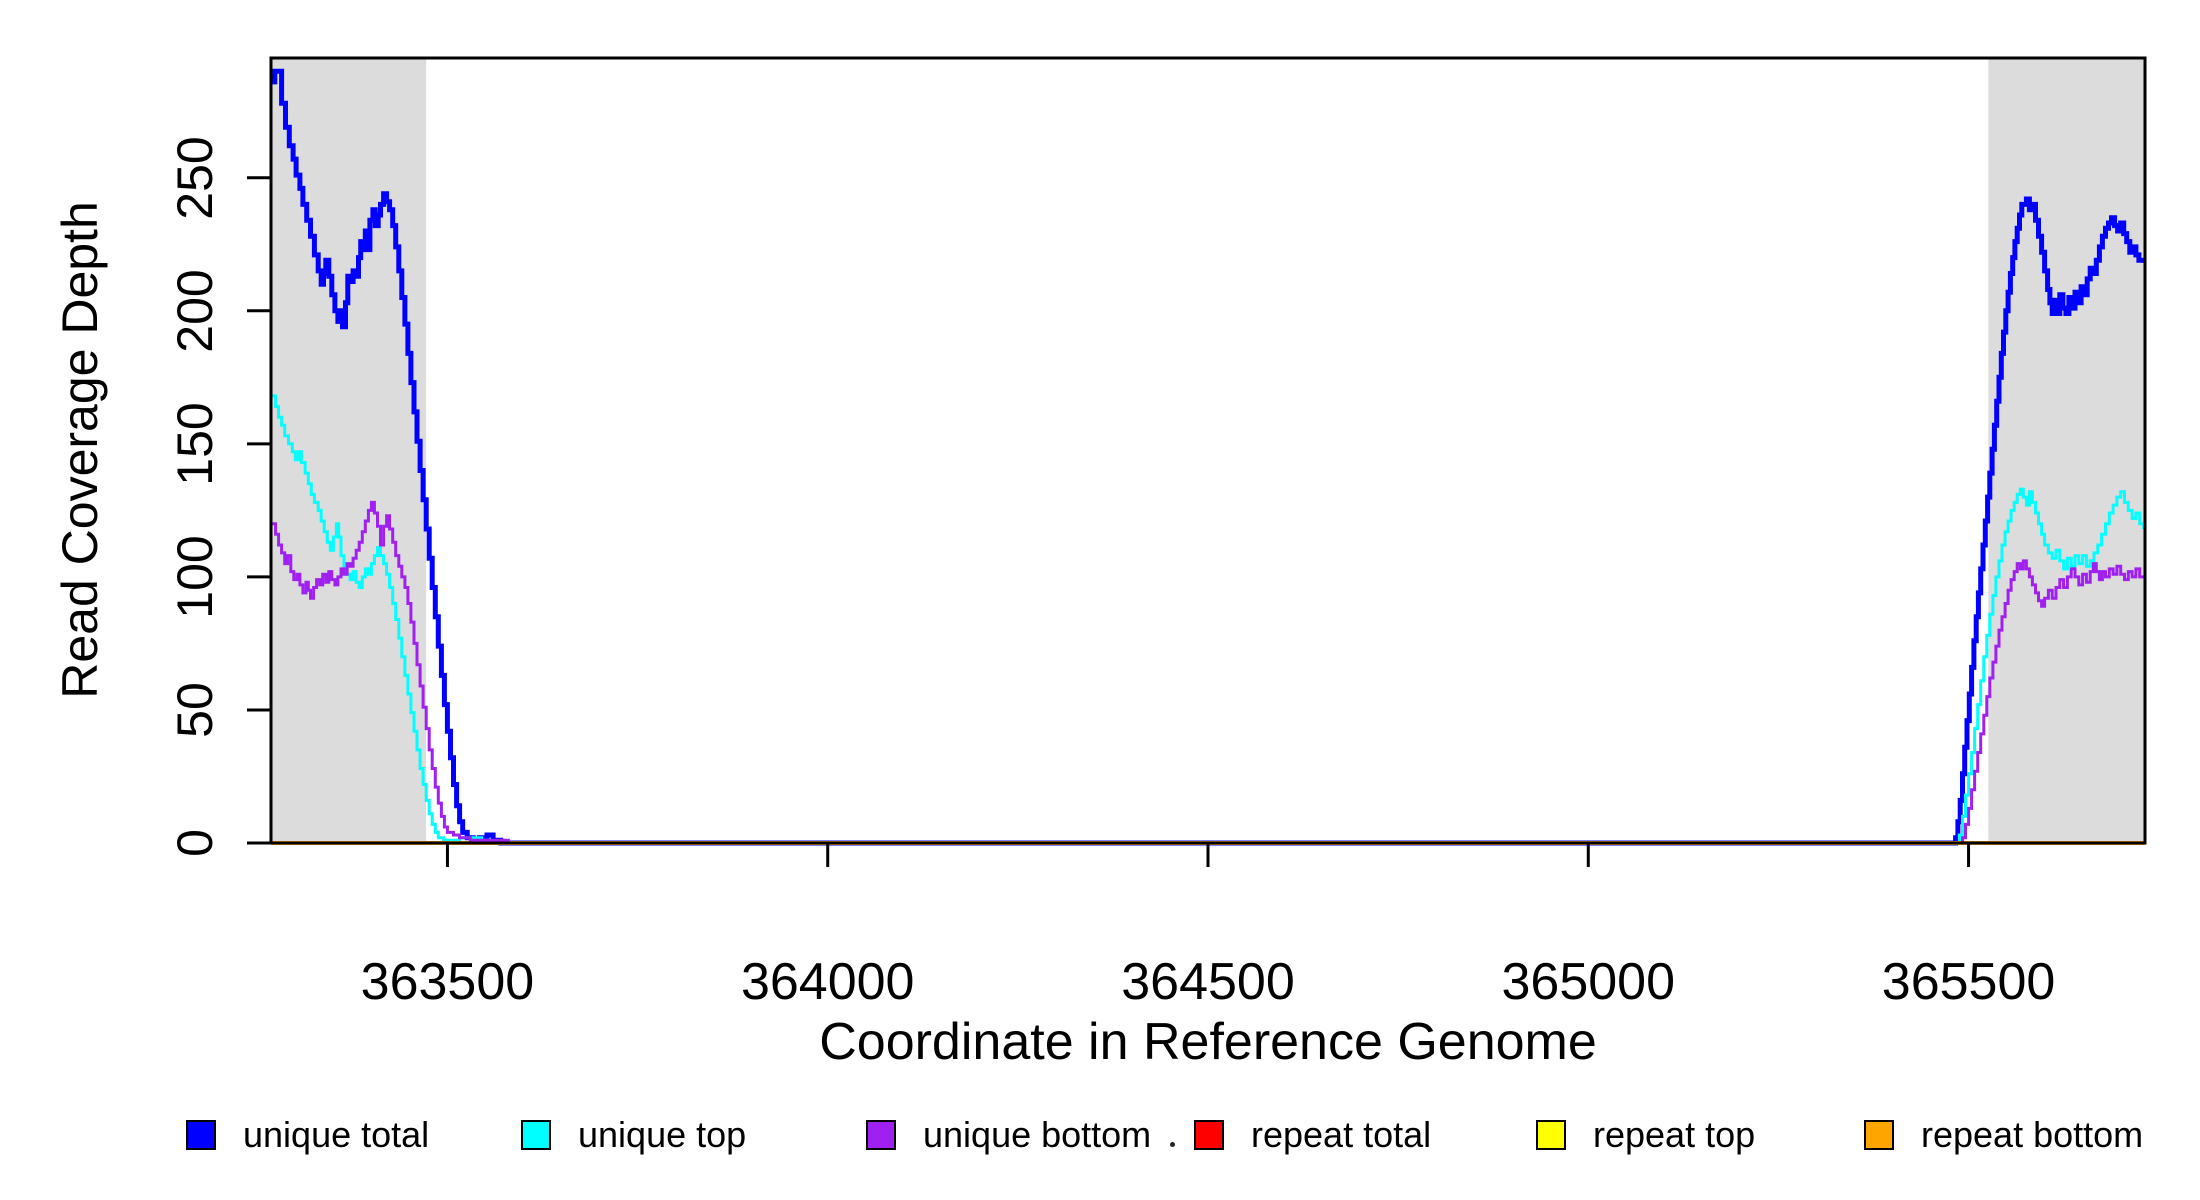 Image resolution: width=2200 pixels, height=1200 pixels. What do you see at coordinates (447, 982) in the screenshot?
I see `x-tick-label: 363500` at bounding box center [447, 982].